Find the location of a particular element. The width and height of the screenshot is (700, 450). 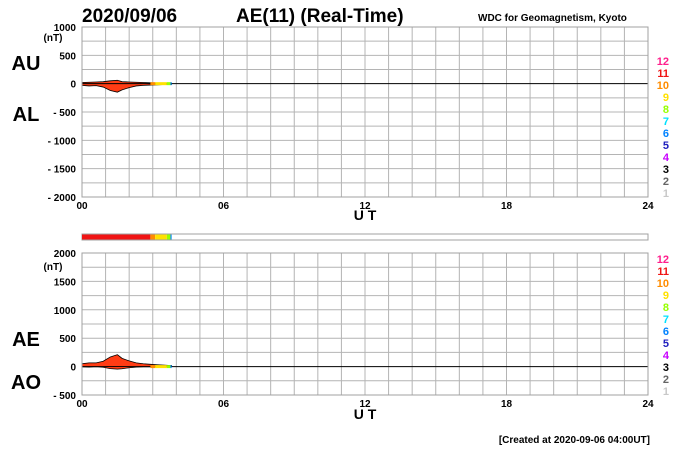

au-al-y-ticks: 1000 500 0 - 500 - 1000 - 1500 - 2000 is located at coordinates (62, 113).